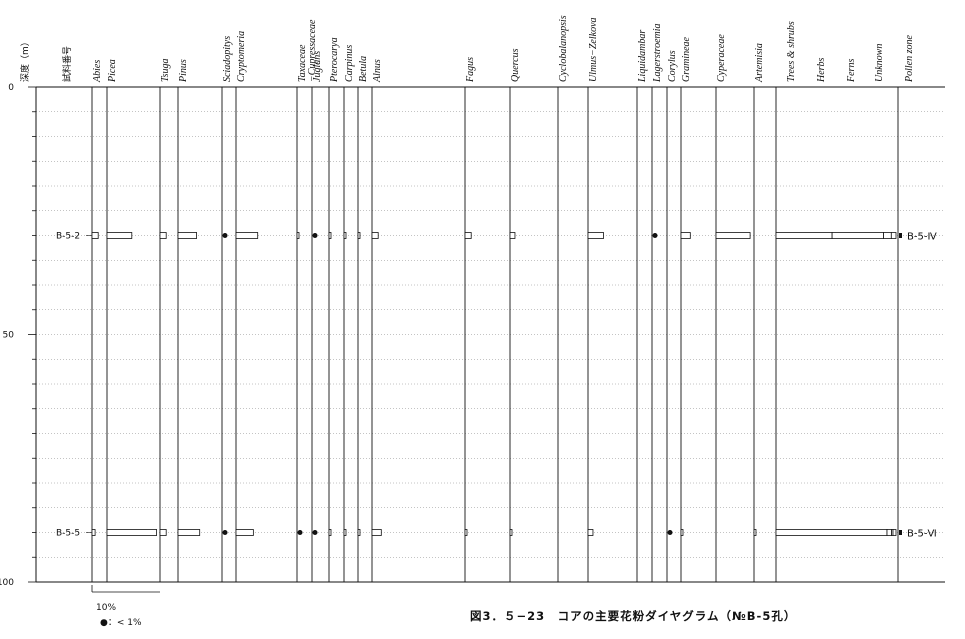 The image size is (965, 639). I want to click on taxon-label: Sciadopitys, so click(227, 59).